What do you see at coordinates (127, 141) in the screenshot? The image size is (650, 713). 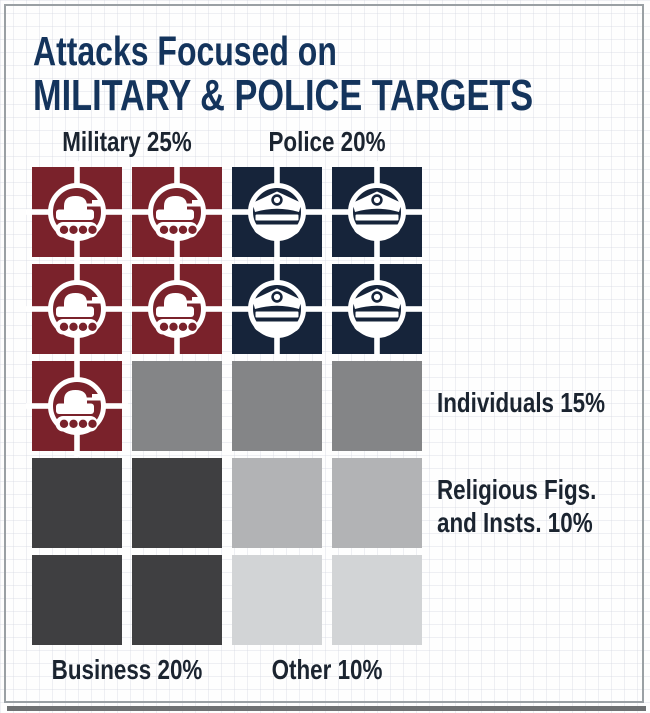 I see `label-military: Military 25%` at bounding box center [127, 141].